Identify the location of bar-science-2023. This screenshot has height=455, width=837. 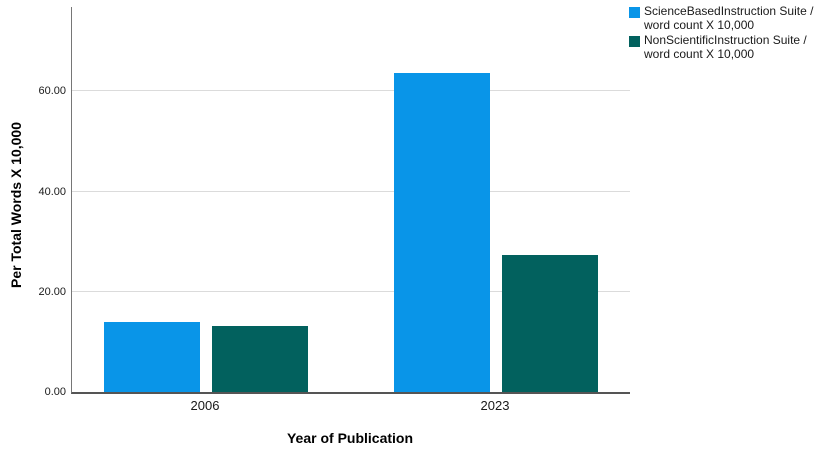
(442, 232).